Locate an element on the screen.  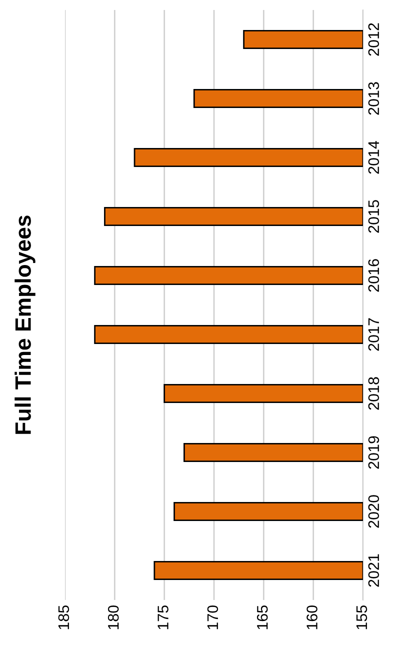
text: Full Time Employees is located at coordinates (25, 325).